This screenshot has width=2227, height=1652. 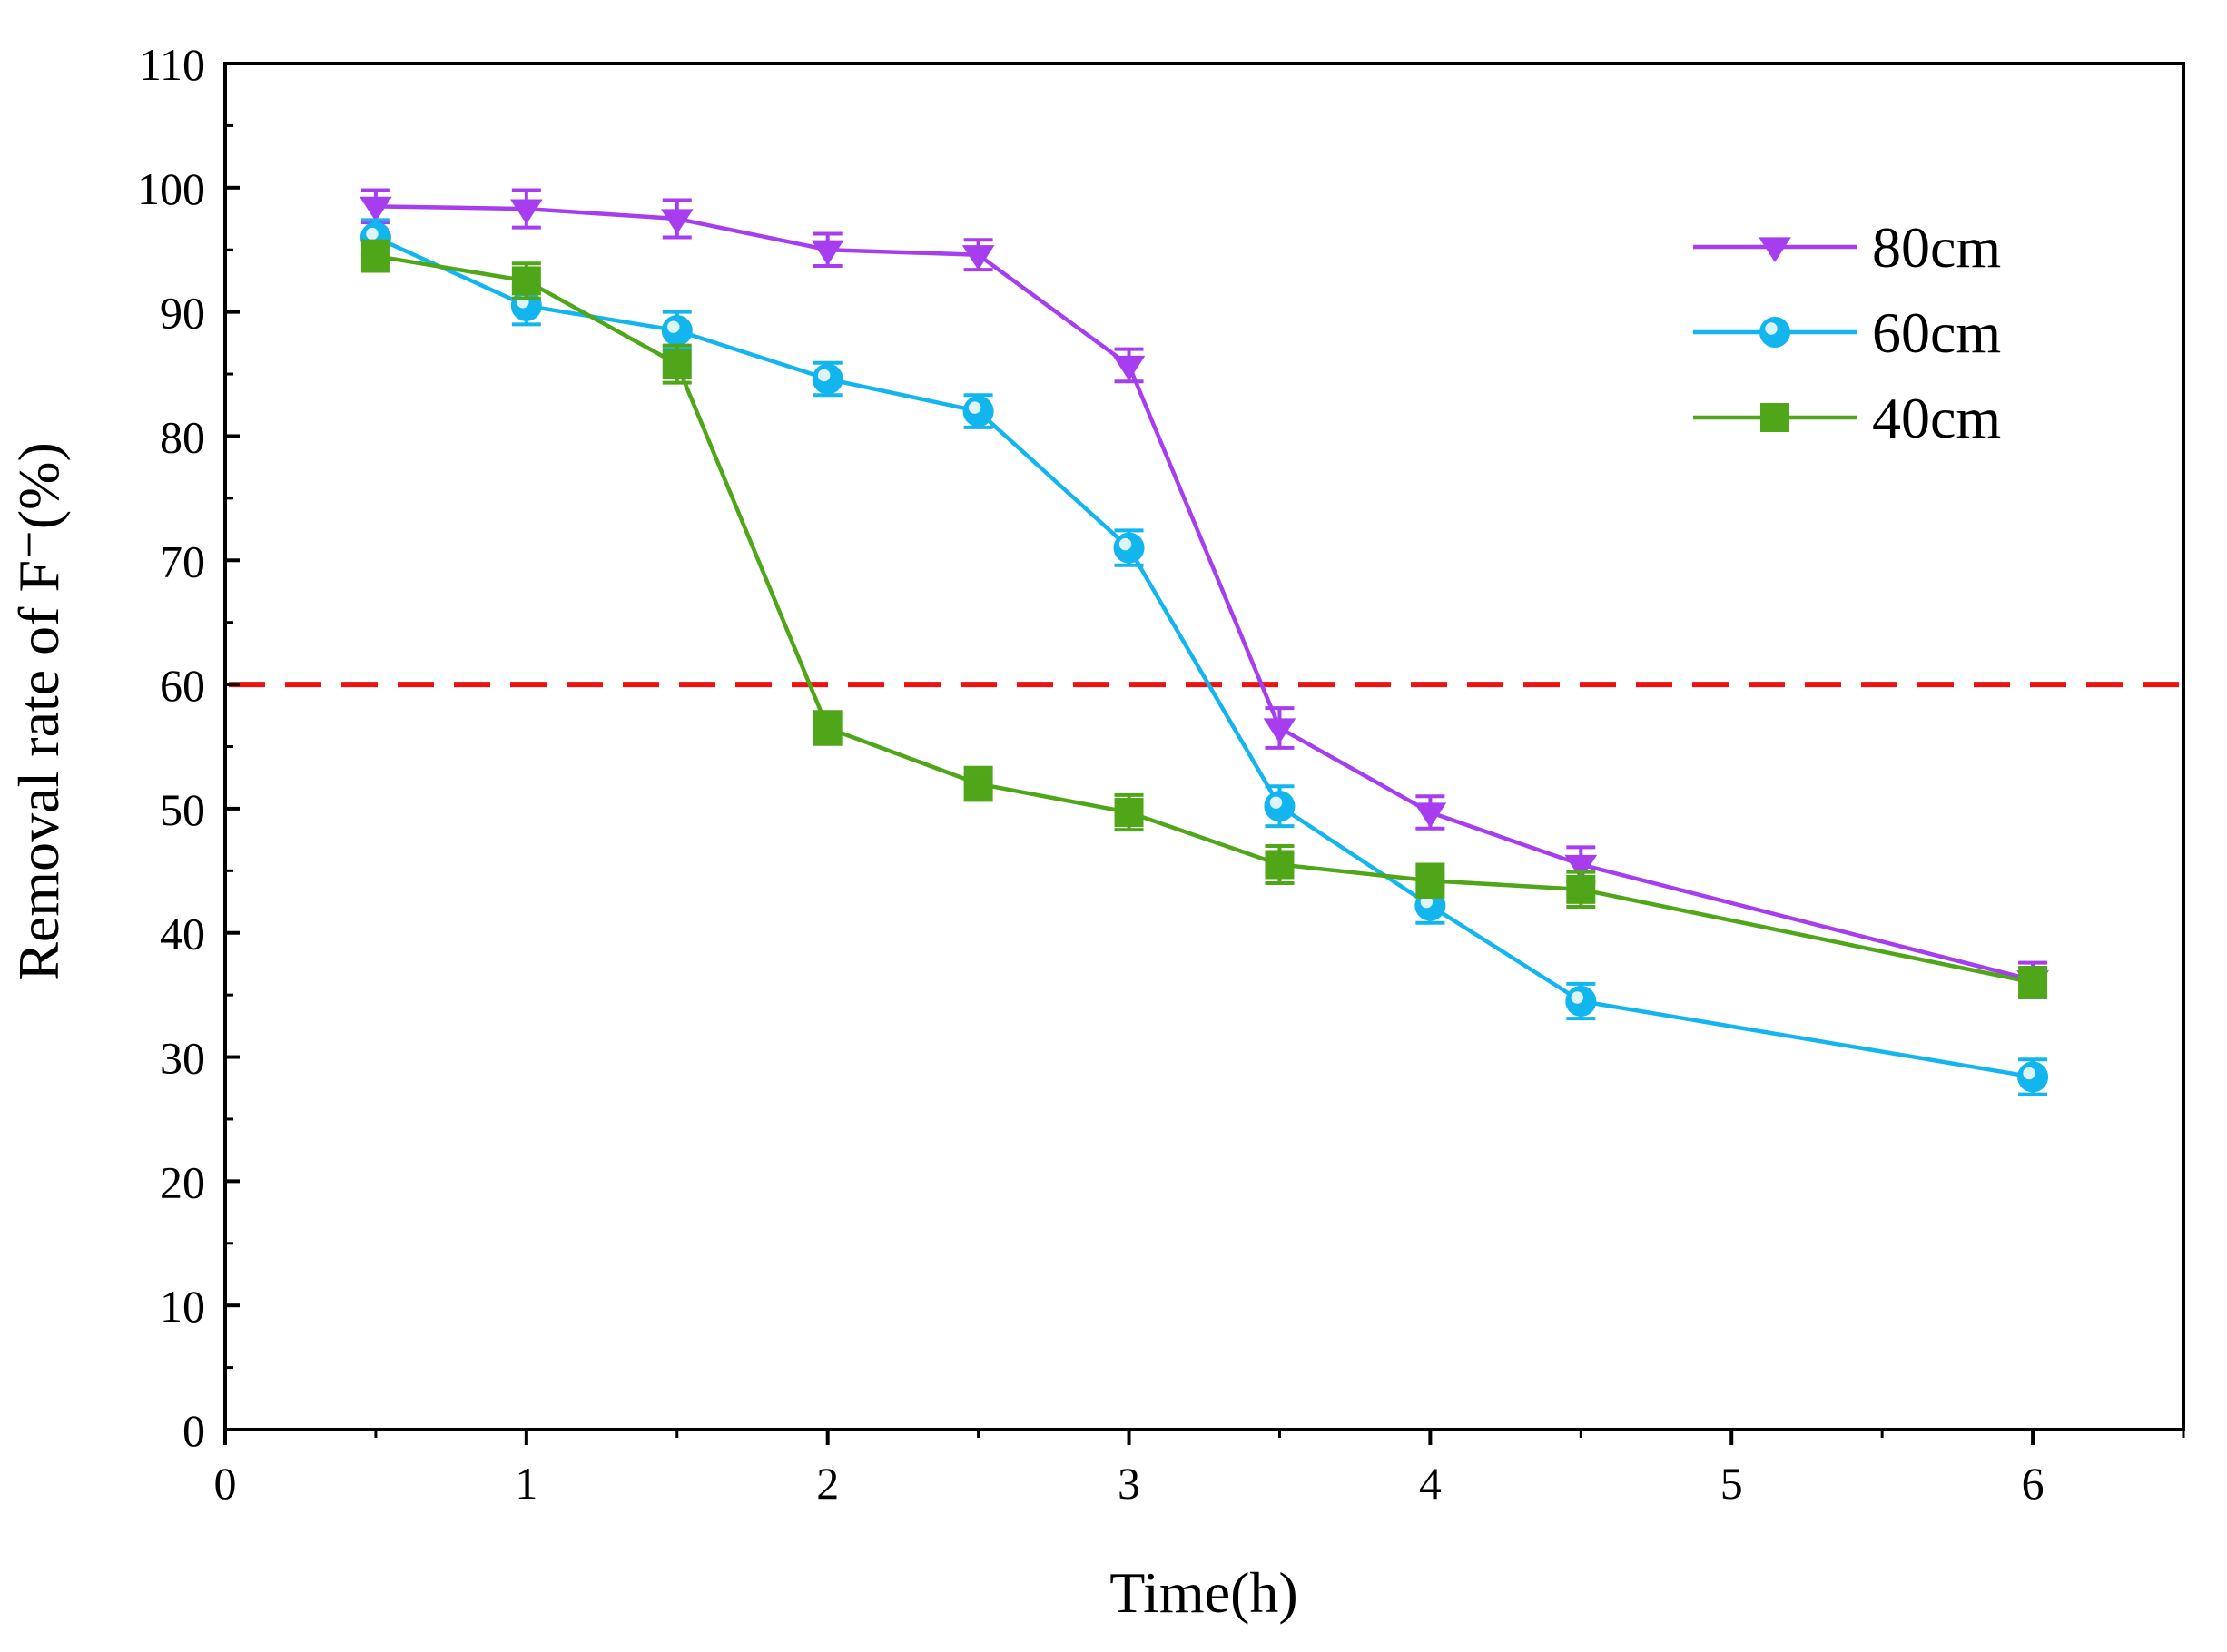 What do you see at coordinates (182, 1058) in the screenshot?
I see `y-tick-label: 30` at bounding box center [182, 1058].